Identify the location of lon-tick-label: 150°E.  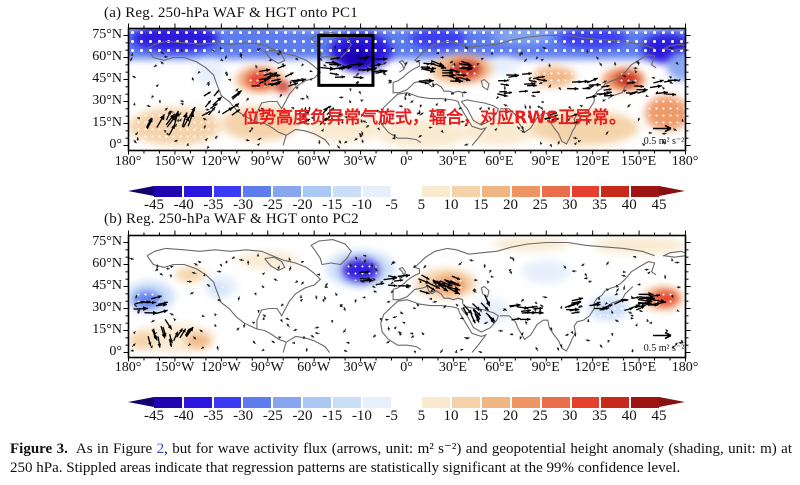
(639, 161).